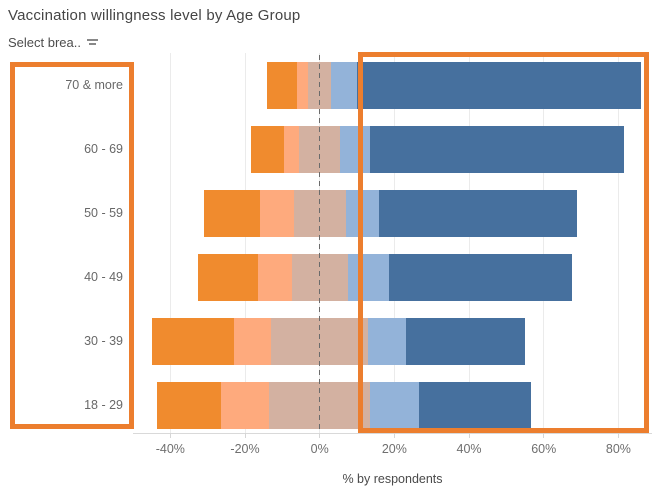  What do you see at coordinates (469, 449) in the screenshot?
I see `tick-label-40: 40%` at bounding box center [469, 449].